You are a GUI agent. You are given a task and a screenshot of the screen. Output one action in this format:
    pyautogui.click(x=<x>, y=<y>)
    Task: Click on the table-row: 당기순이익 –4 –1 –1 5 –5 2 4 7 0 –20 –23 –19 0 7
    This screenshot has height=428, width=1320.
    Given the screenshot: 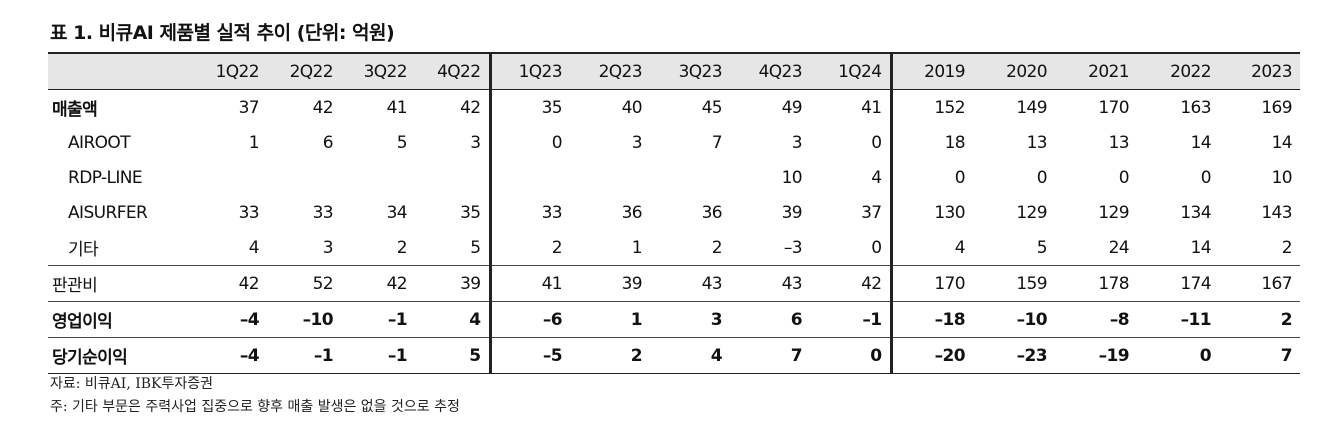 What is the action you would take?
    pyautogui.click(x=674, y=355)
    